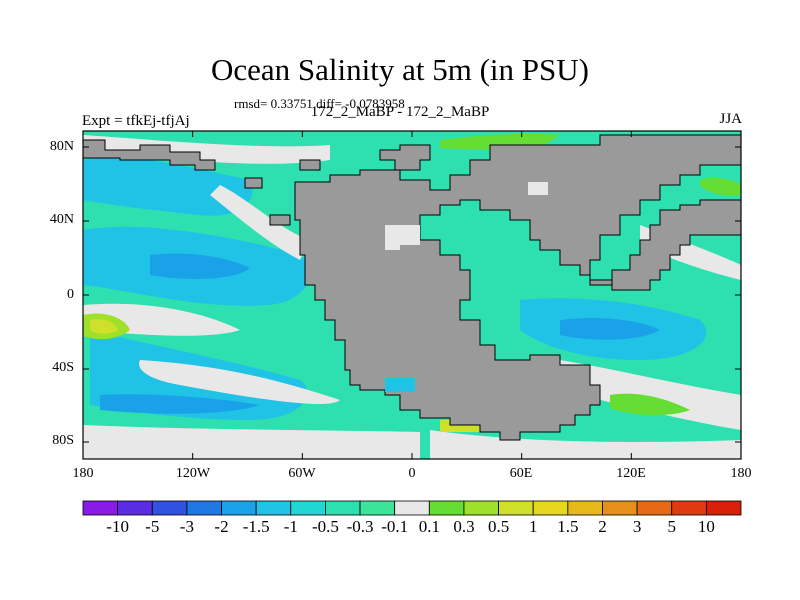 This screenshot has width=800, height=600. I want to click on land-hole-med, so click(402, 237).